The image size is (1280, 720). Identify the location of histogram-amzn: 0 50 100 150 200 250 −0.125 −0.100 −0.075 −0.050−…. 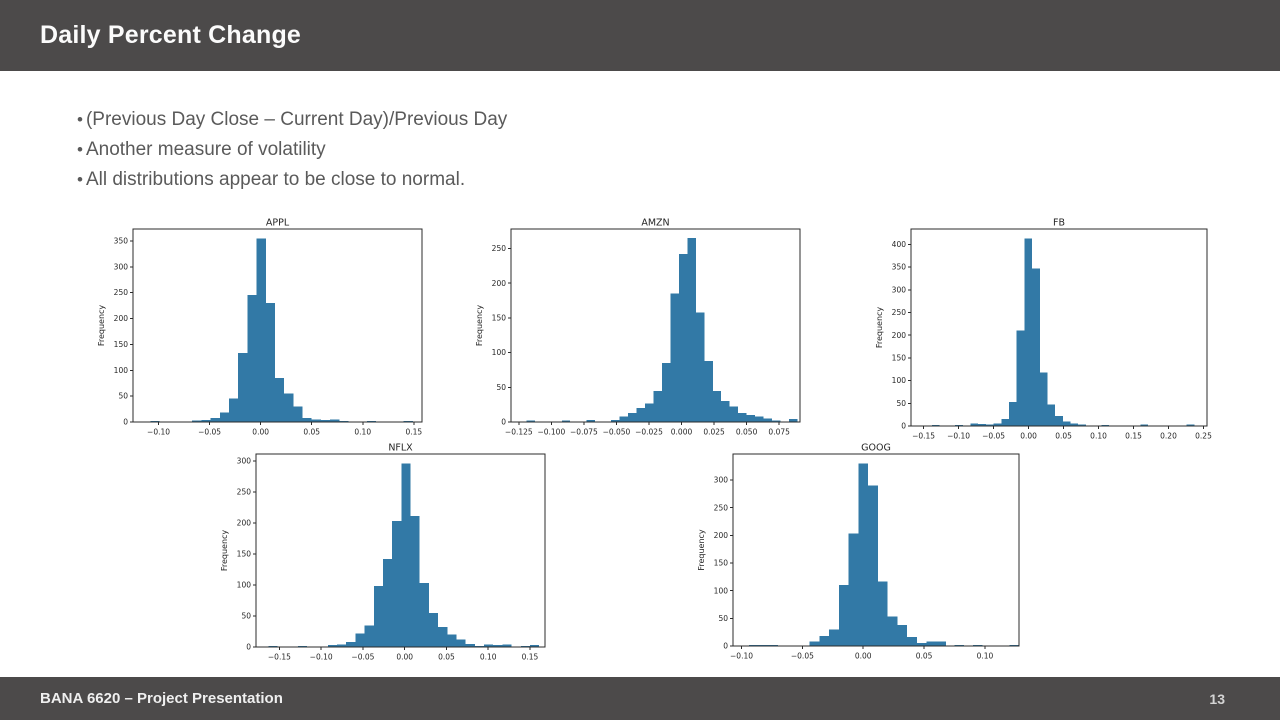
(639, 328).